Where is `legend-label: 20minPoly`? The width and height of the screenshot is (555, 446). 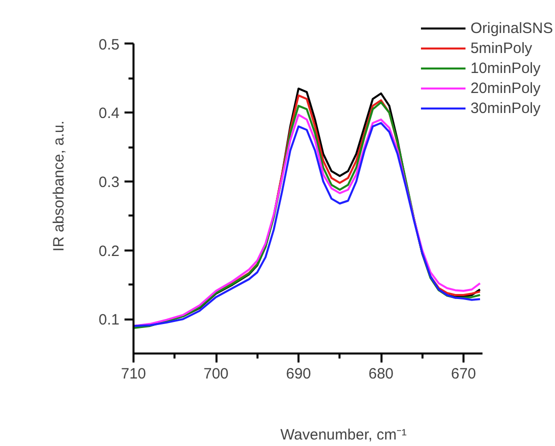
legend-label: 20minPoly is located at coordinates (505, 88).